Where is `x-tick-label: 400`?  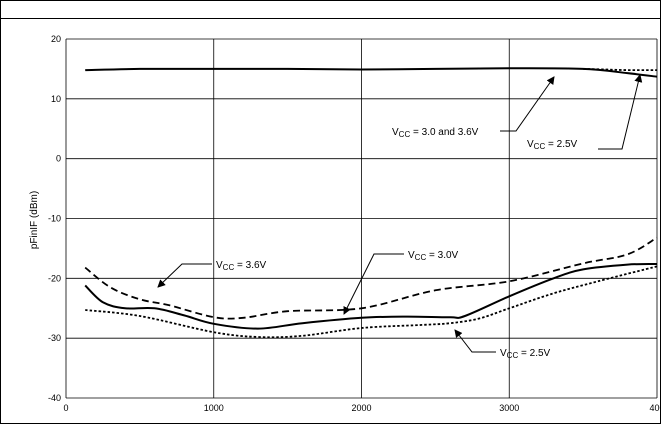
x-tick-label: 400 is located at coordinates (655, 408).